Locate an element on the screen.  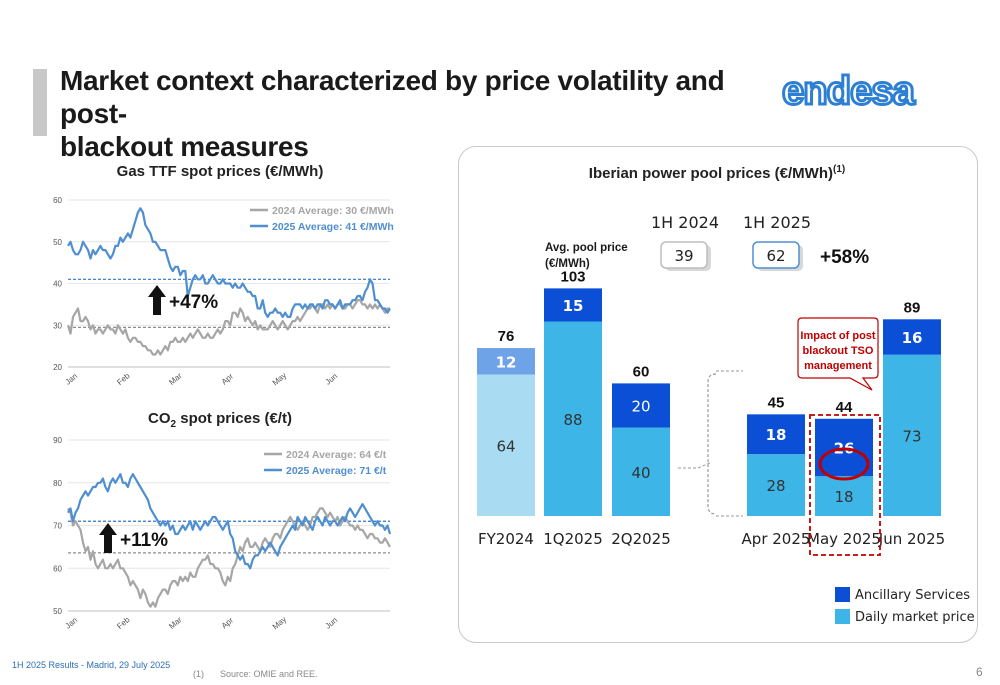
bar-daily-value-label: 64 is located at coordinates (505, 446).